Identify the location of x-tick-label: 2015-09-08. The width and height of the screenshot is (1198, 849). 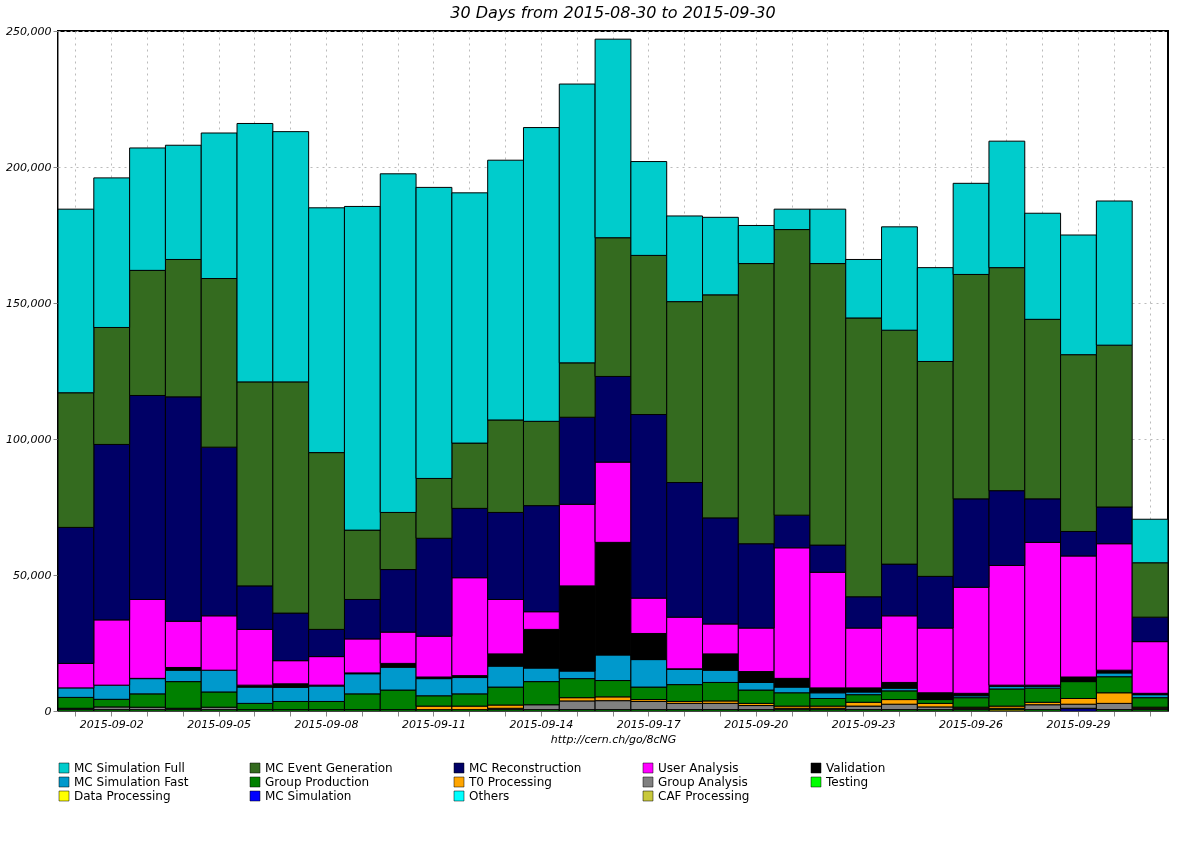
(326, 724).